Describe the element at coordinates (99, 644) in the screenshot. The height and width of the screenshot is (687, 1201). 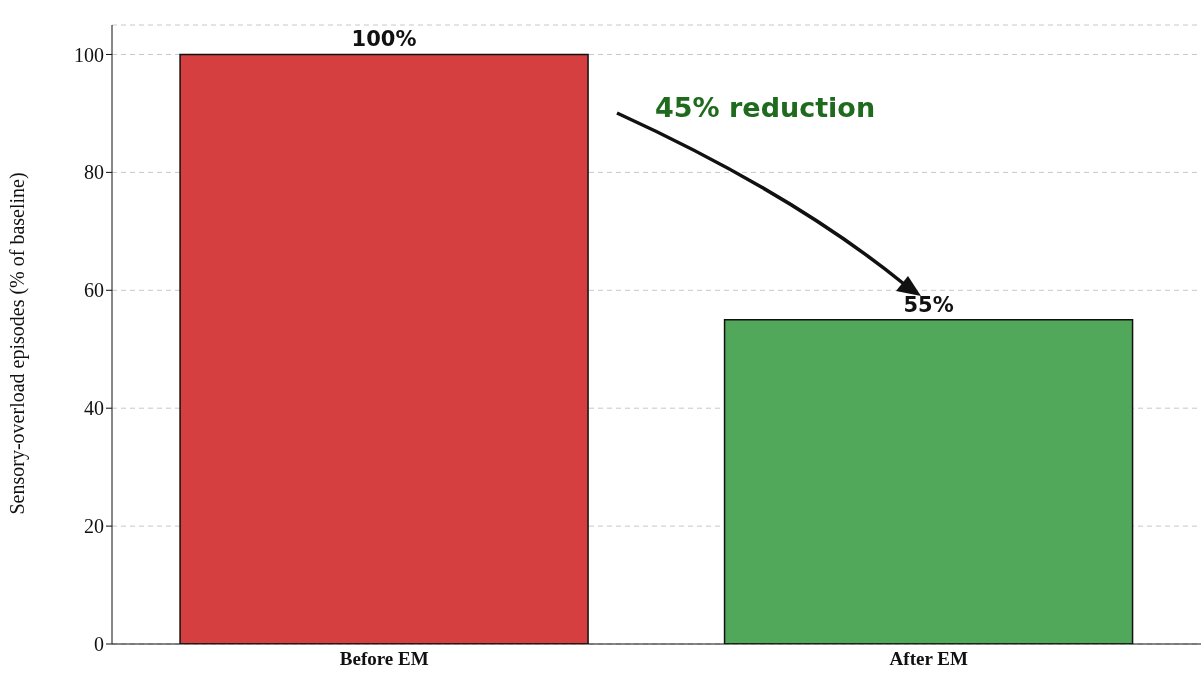
I see `y-tick-label: 0` at that location.